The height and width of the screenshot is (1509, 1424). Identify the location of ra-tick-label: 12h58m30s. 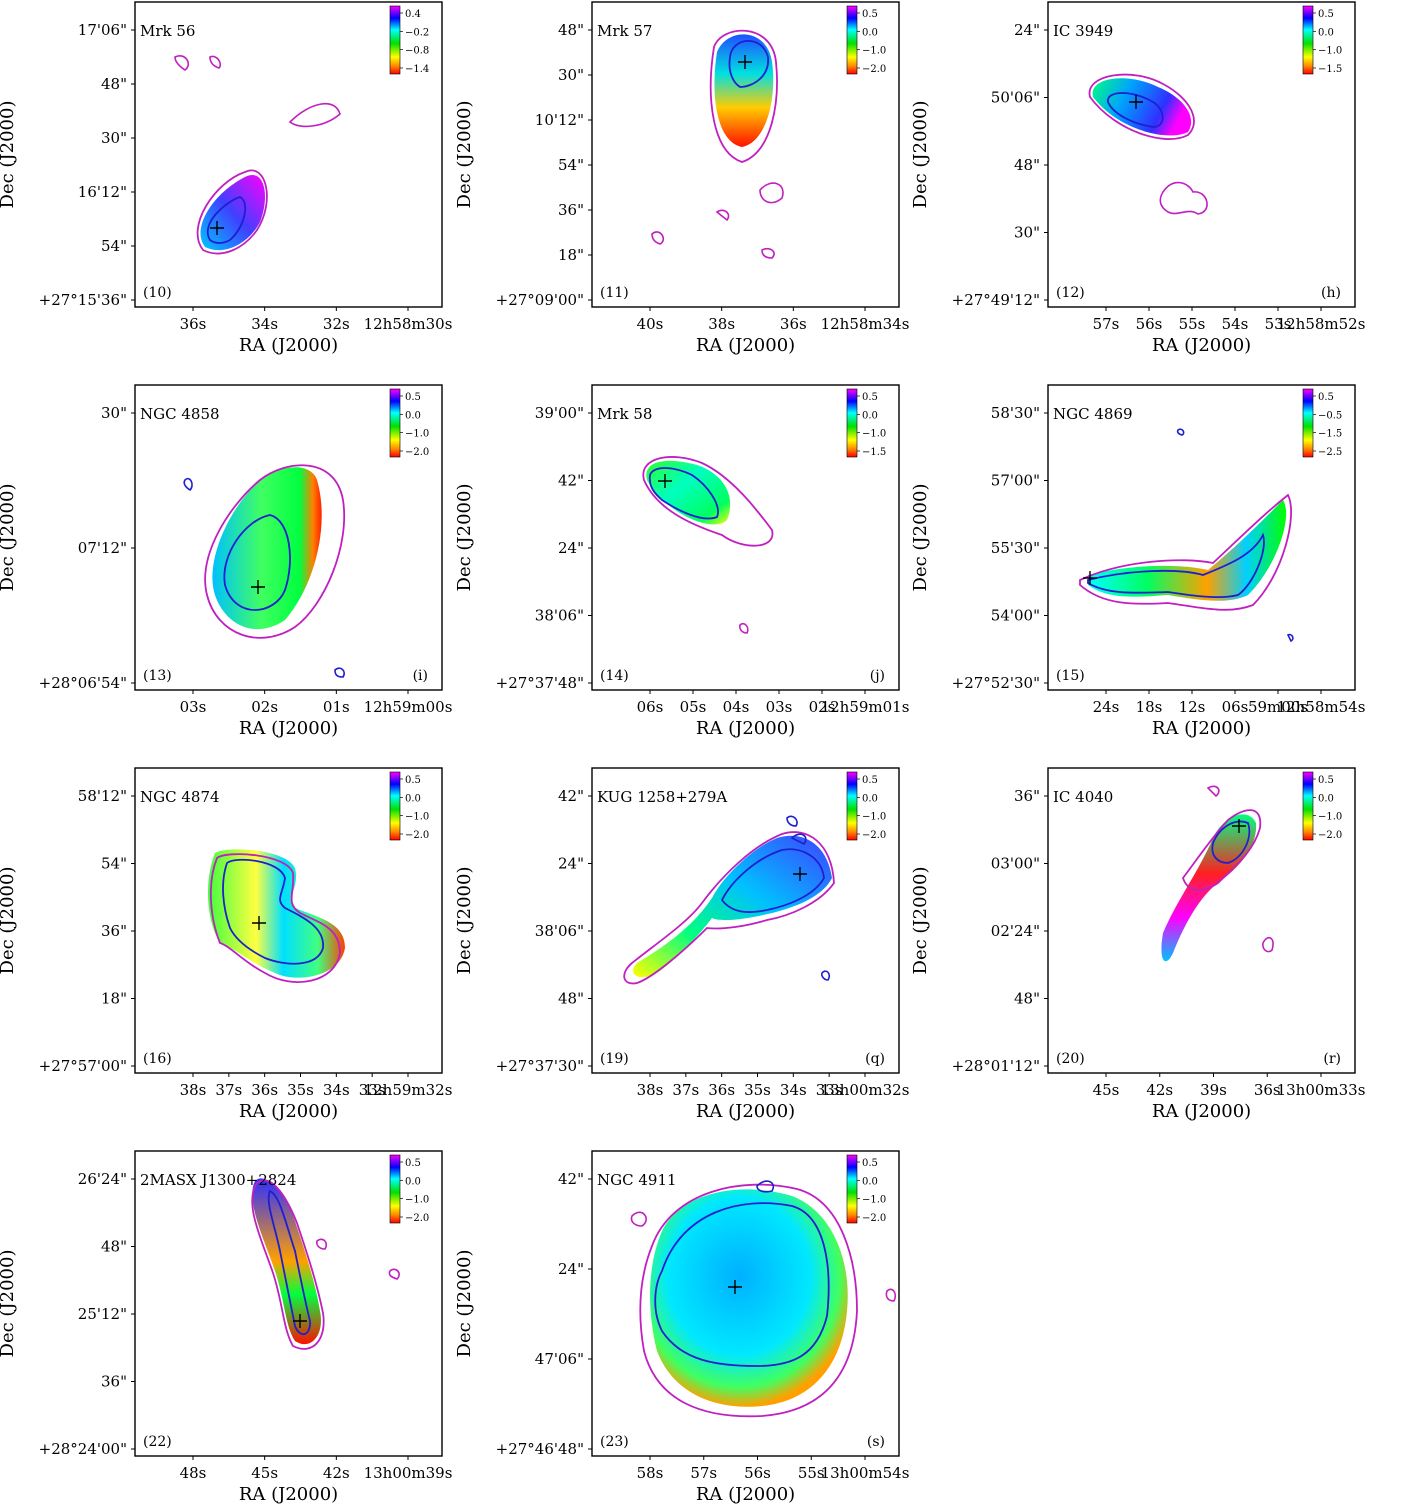
(408, 324).